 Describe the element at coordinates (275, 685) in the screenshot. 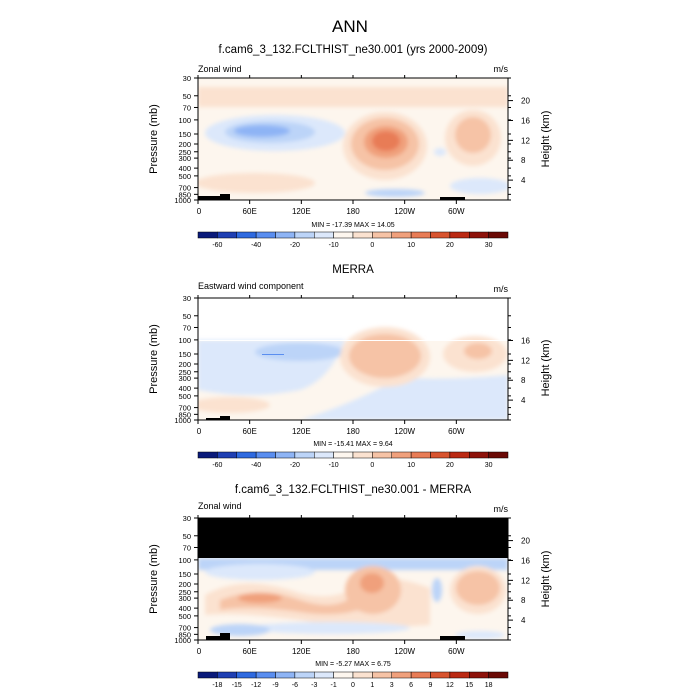

I see `colorbar-label: -9` at that location.